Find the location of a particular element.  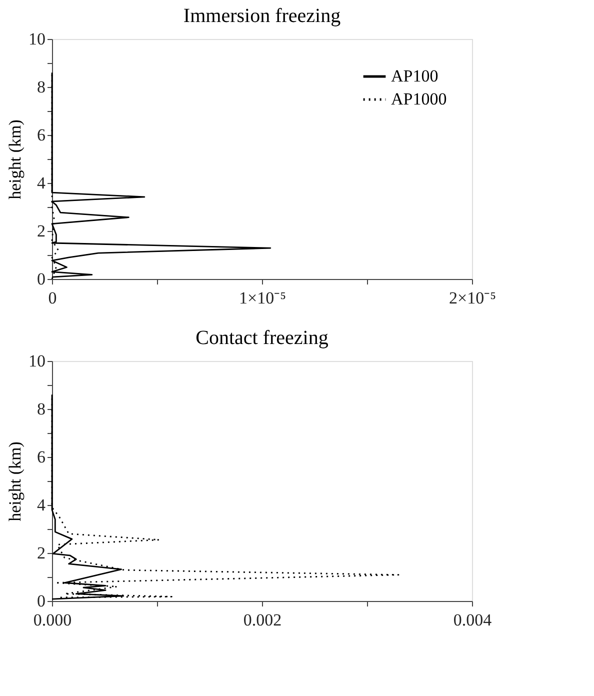

legend-label: AP100 is located at coordinates (414, 76).